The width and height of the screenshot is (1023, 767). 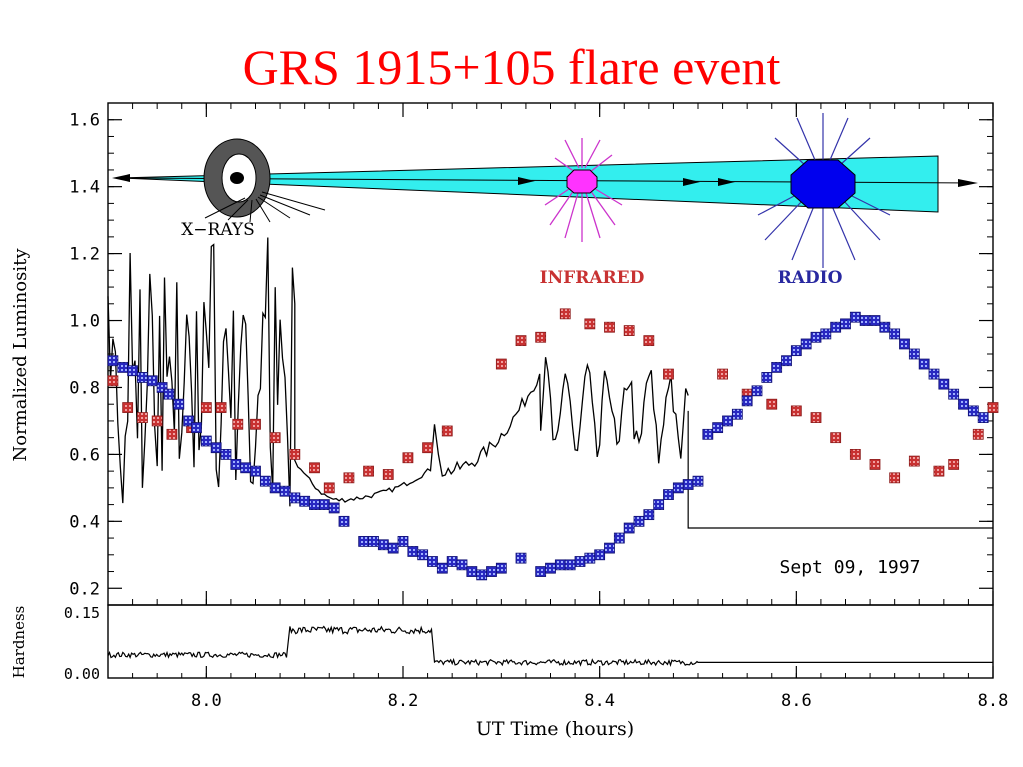 What do you see at coordinates (582, 181) in the screenshot?
I see `infrared-blob-body` at bounding box center [582, 181].